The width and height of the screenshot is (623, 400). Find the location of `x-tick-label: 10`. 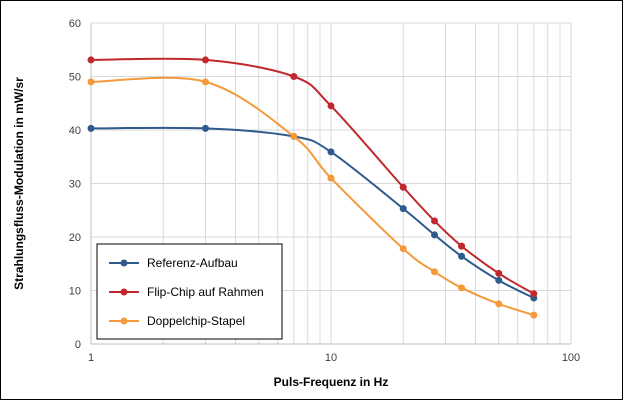

x-tick-label: 10 is located at coordinates (331, 358).